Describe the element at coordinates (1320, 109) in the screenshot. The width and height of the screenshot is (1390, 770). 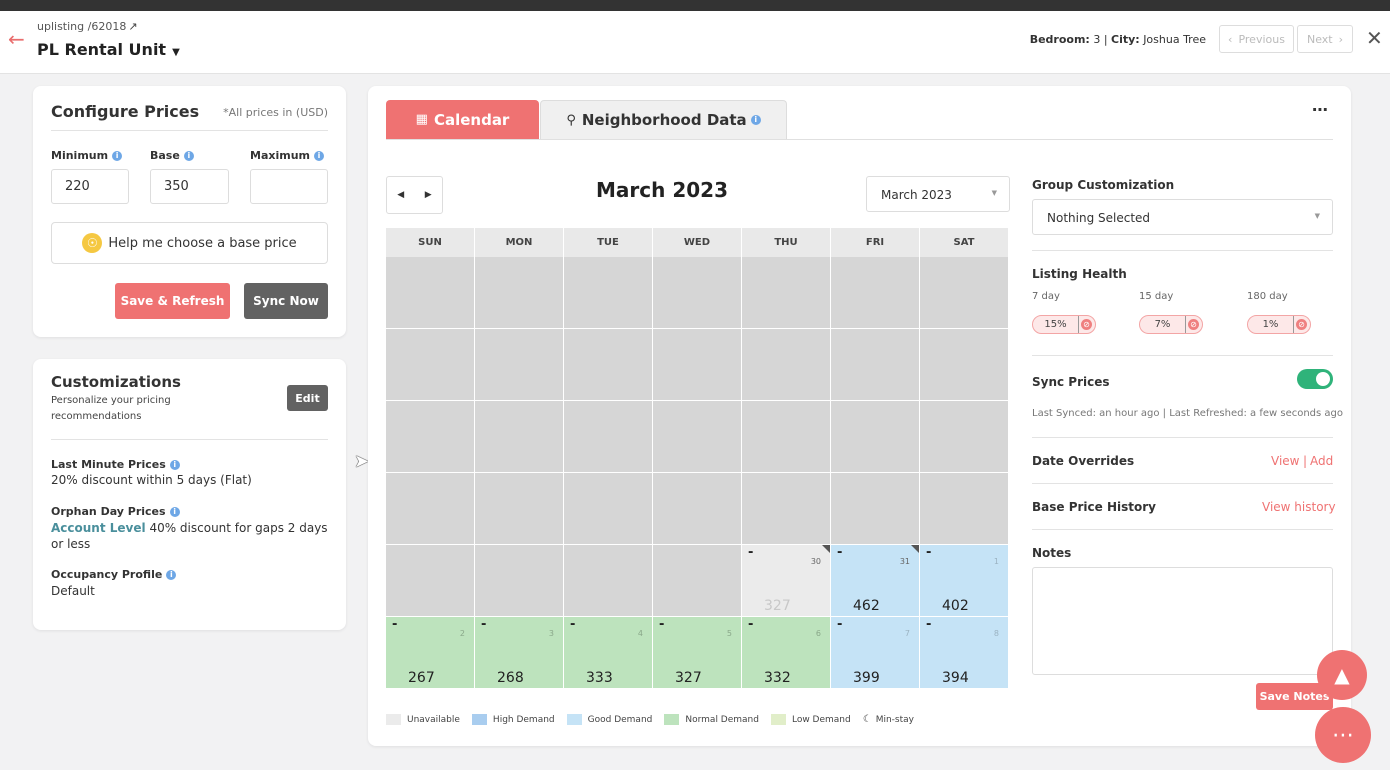
I see `more-options-icon: ⋯` at that location.